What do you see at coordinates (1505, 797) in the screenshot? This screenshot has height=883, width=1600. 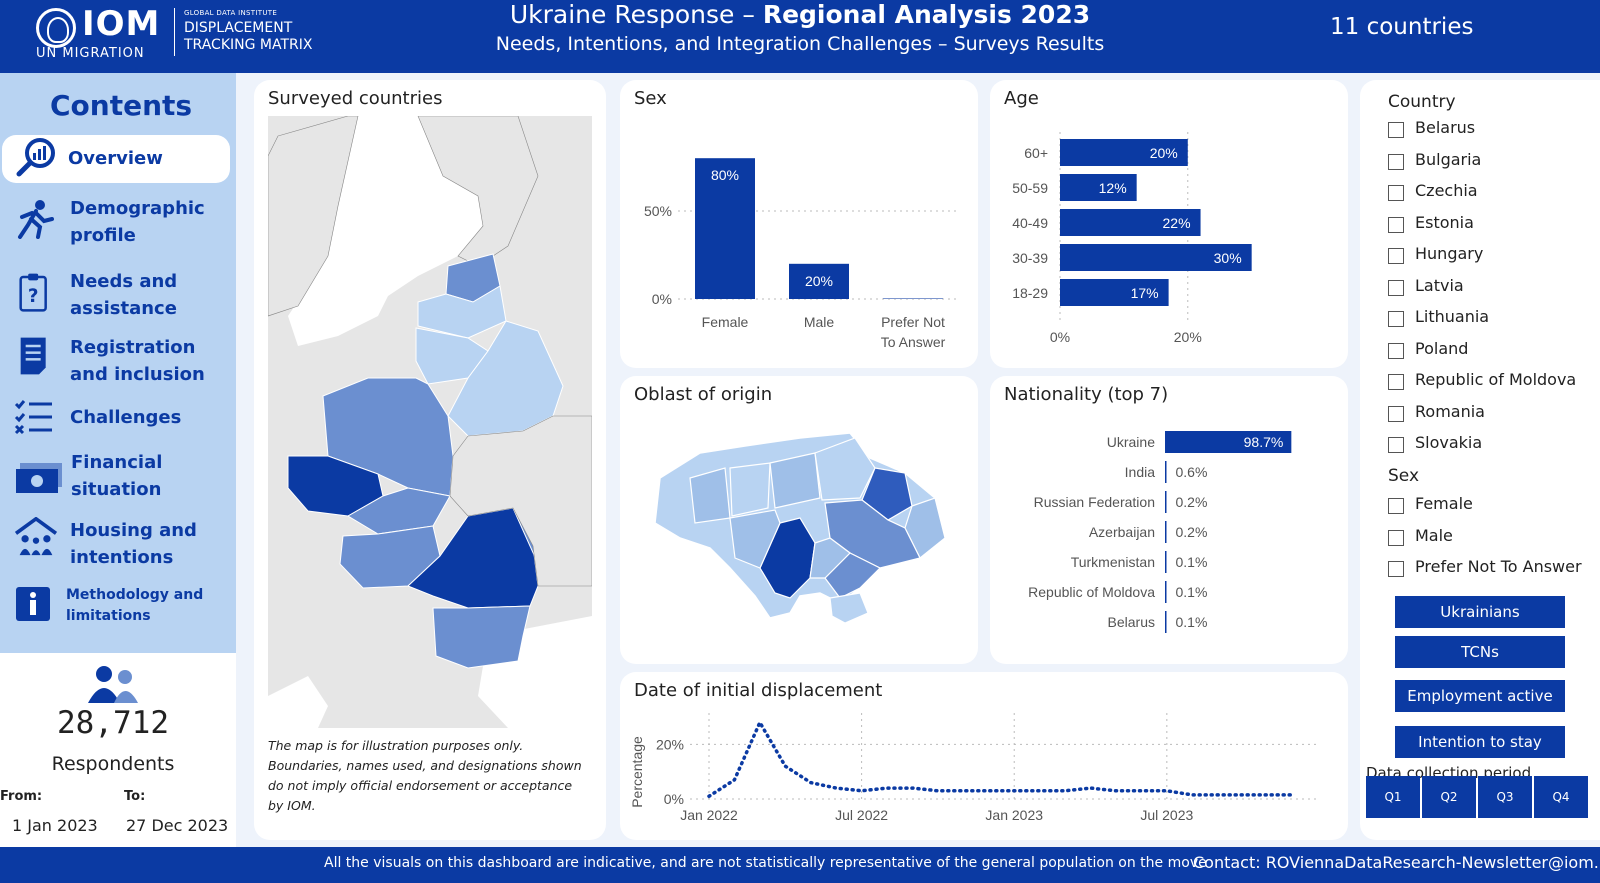 I see `quarter-q3-button: Q3` at bounding box center [1505, 797].